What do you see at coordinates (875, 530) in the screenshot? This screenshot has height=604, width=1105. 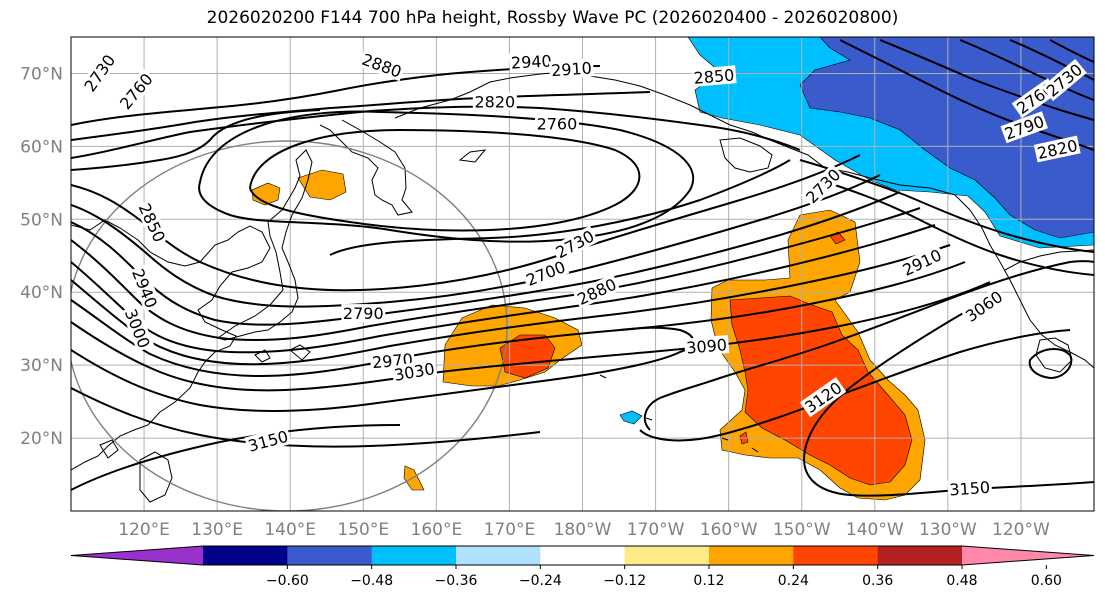 I see `lon-tick-label: 140°W` at bounding box center [875, 530].